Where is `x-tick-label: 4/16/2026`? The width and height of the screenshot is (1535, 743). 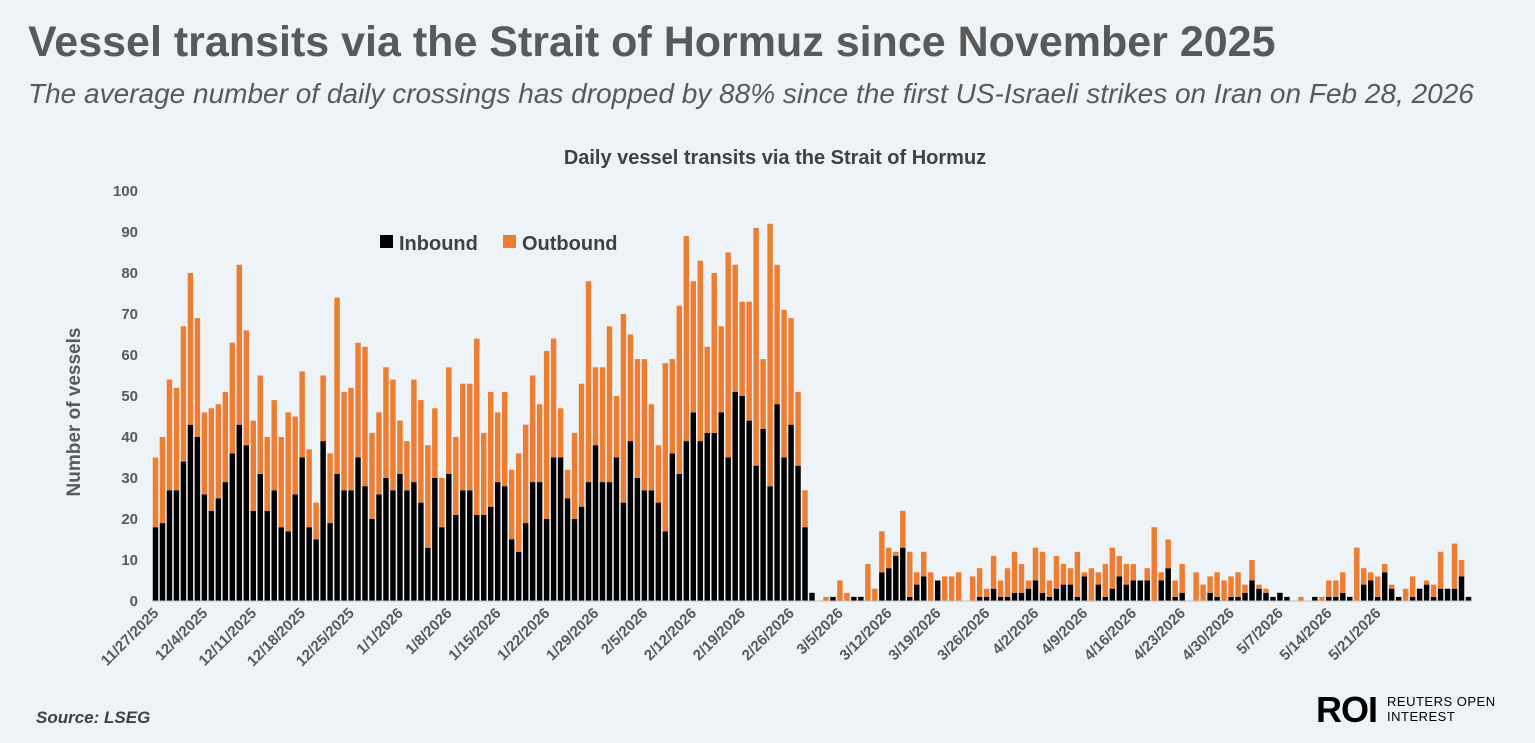 x-tick-label: 4/16/2026 is located at coordinates (1110, 634).